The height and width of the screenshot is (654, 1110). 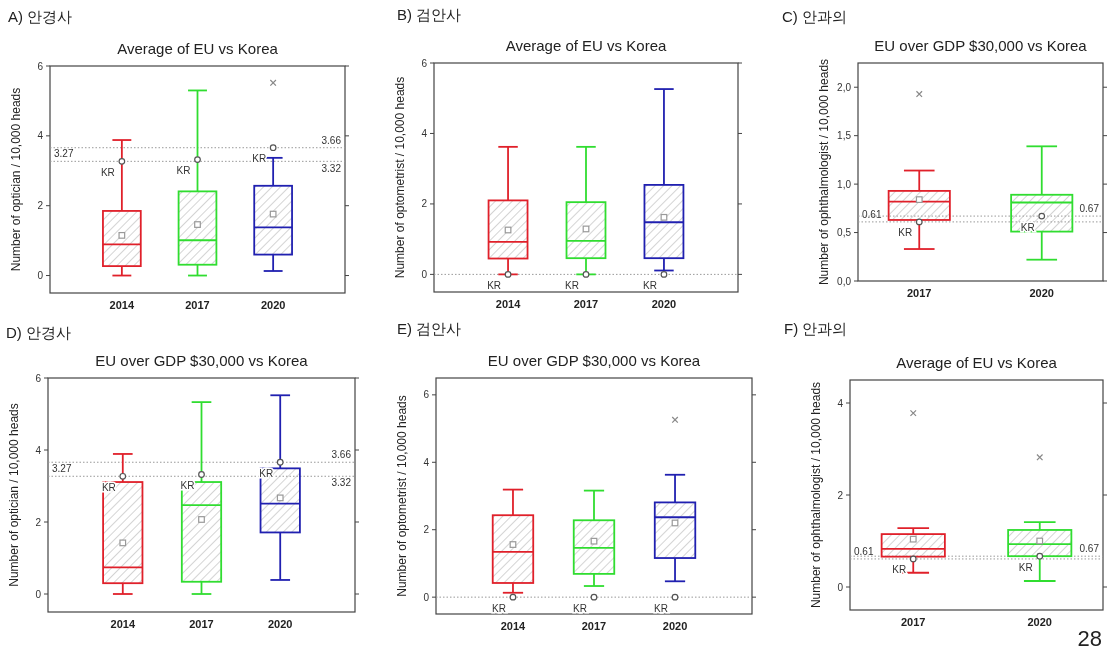 What do you see at coordinates (429, 328) in the screenshot?
I see `chart-title: E) 검안사` at bounding box center [429, 328].